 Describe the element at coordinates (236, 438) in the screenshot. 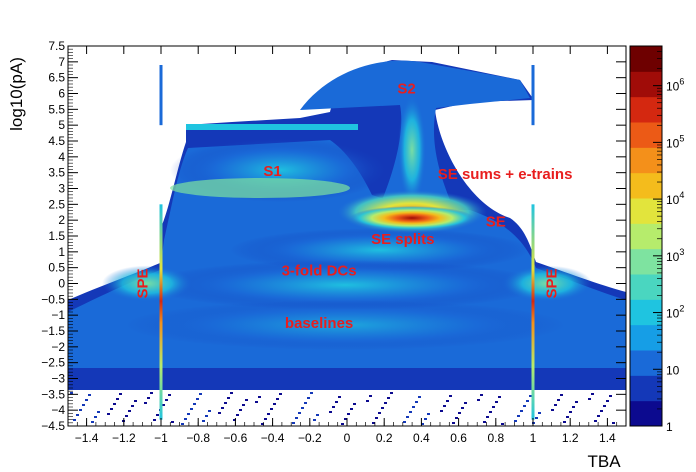

I see `x-tick-label: −0.6` at that location.